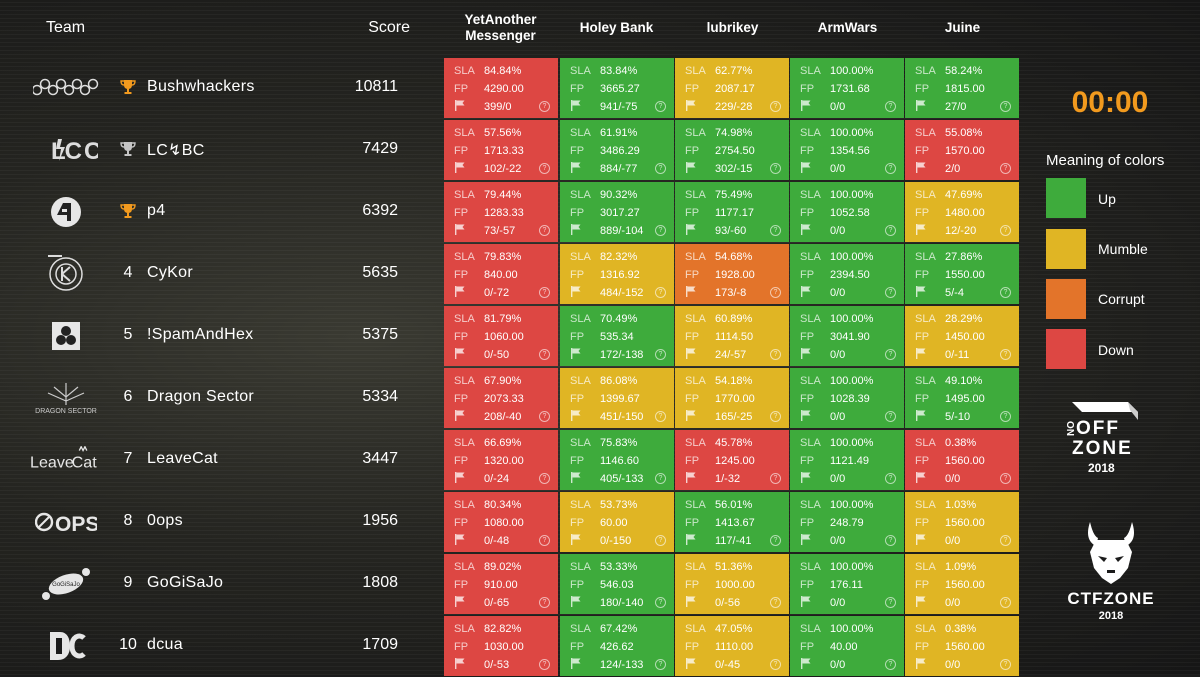  What do you see at coordinates (964, 71) in the screenshot?
I see `sla-value: 58.24%` at bounding box center [964, 71].